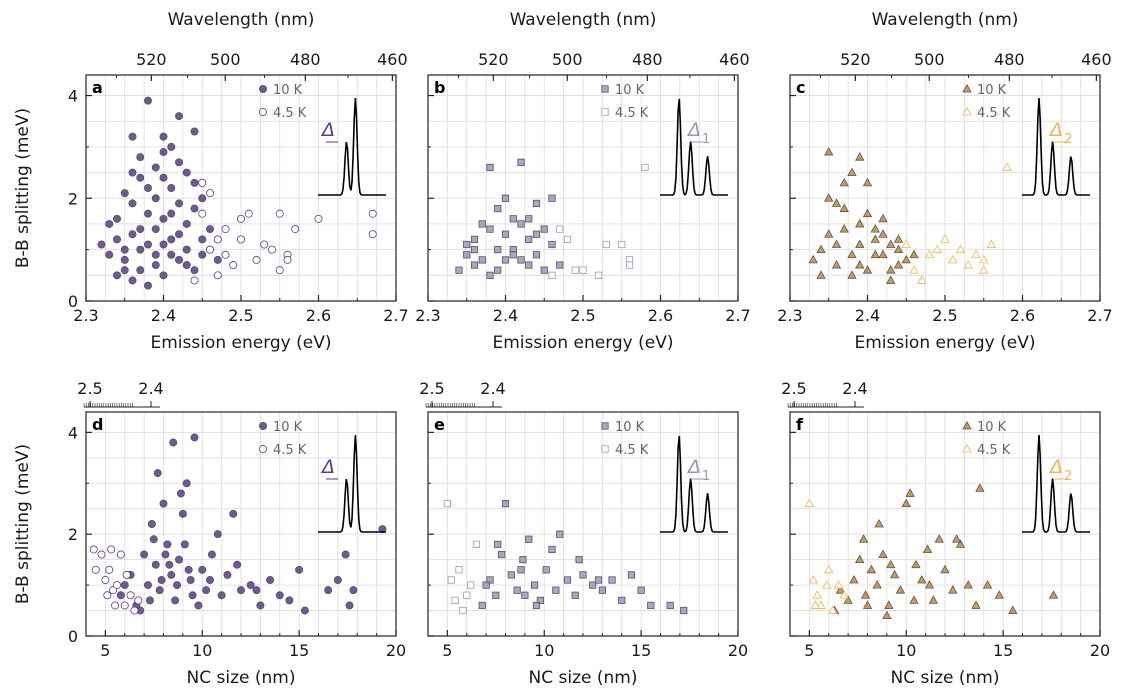 The image size is (1128, 698). What do you see at coordinates (89, 388) in the screenshot?
I see `energy-scale-label: 2.5` at bounding box center [89, 388].